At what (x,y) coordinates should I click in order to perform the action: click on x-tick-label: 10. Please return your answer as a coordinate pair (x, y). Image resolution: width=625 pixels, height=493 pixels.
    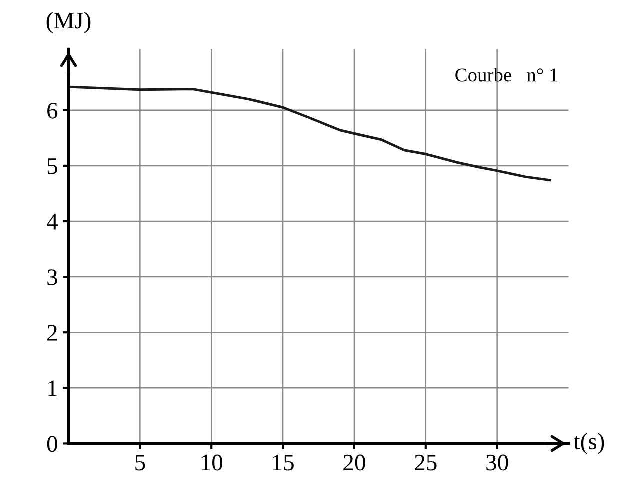
    Looking at the image, I should click on (212, 462).